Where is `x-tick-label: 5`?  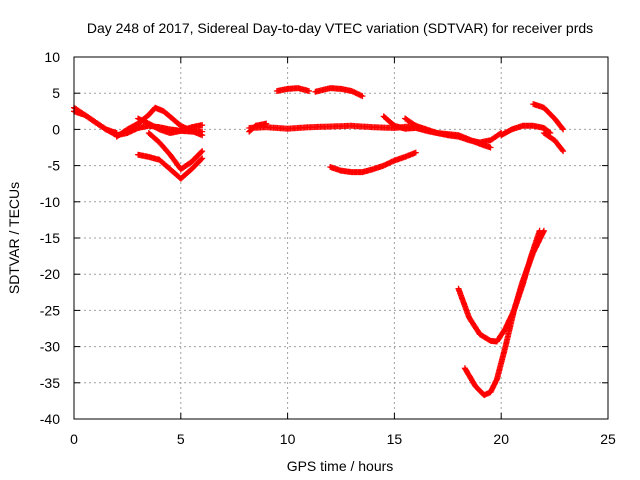 x-tick-label: 5 is located at coordinates (181, 439).